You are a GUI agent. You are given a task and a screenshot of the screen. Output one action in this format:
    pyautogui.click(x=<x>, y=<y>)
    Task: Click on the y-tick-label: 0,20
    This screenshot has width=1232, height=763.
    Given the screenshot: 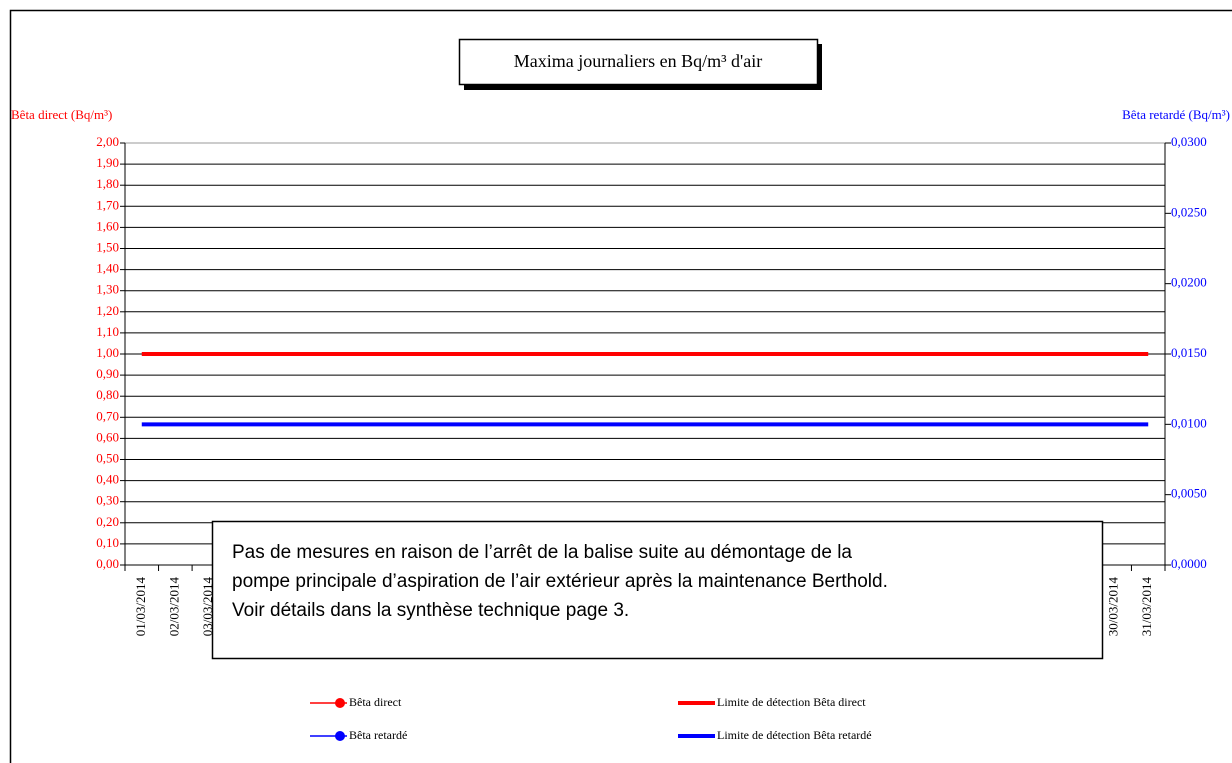 What is the action you would take?
    pyautogui.click(x=107, y=521)
    